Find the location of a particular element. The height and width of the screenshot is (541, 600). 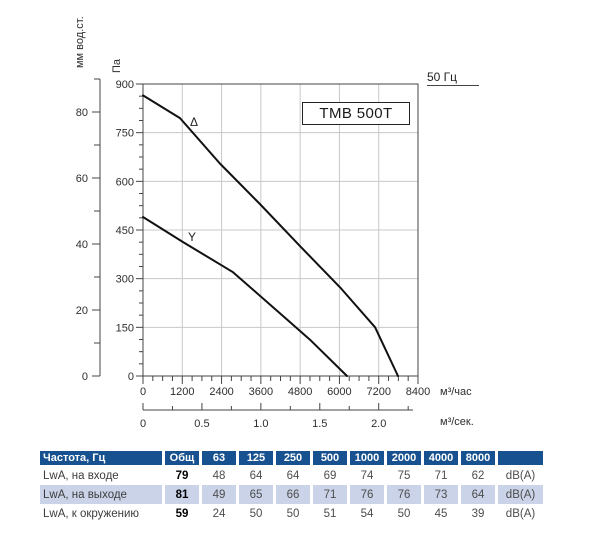

tick-label: 4800 is located at coordinates (300, 392).